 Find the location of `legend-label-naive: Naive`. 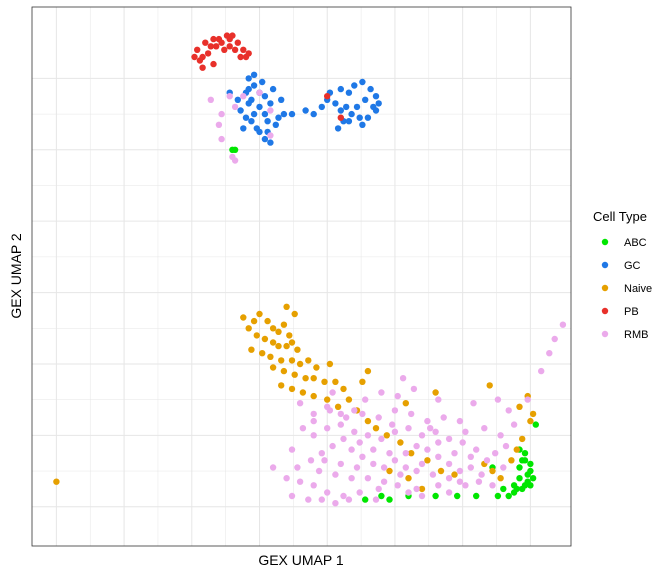

legend-label-naive: Naive is located at coordinates (638, 289).